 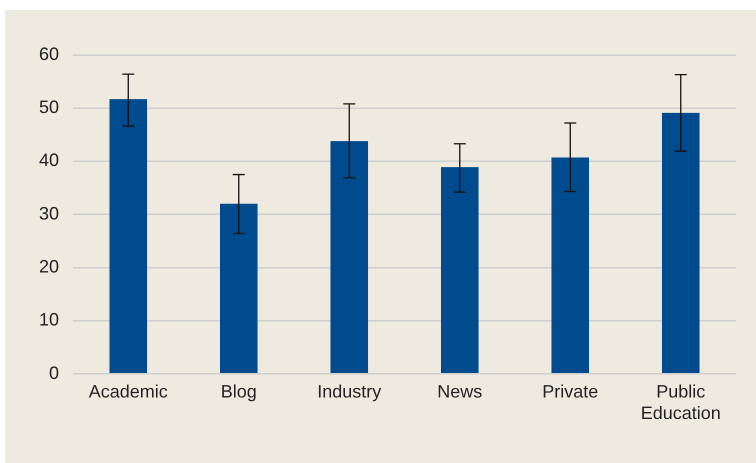 What do you see at coordinates (349, 392) in the screenshot?
I see `x-tick-label: Industry` at bounding box center [349, 392].